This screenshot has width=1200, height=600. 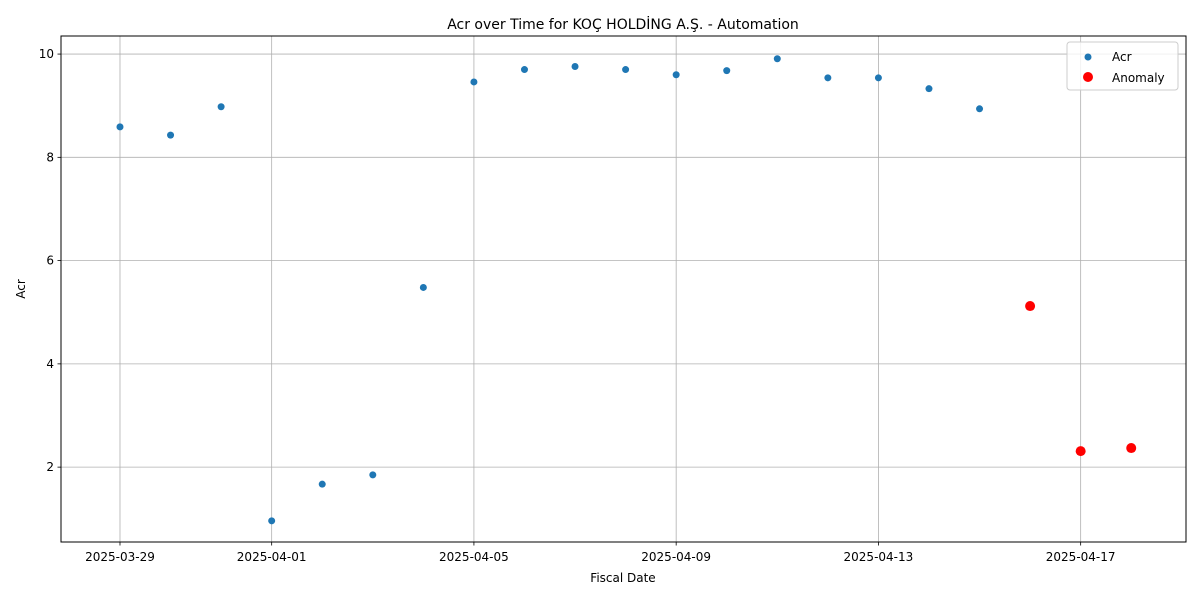 I want to click on x-axis-label: Fiscal Date, so click(x=622, y=578).